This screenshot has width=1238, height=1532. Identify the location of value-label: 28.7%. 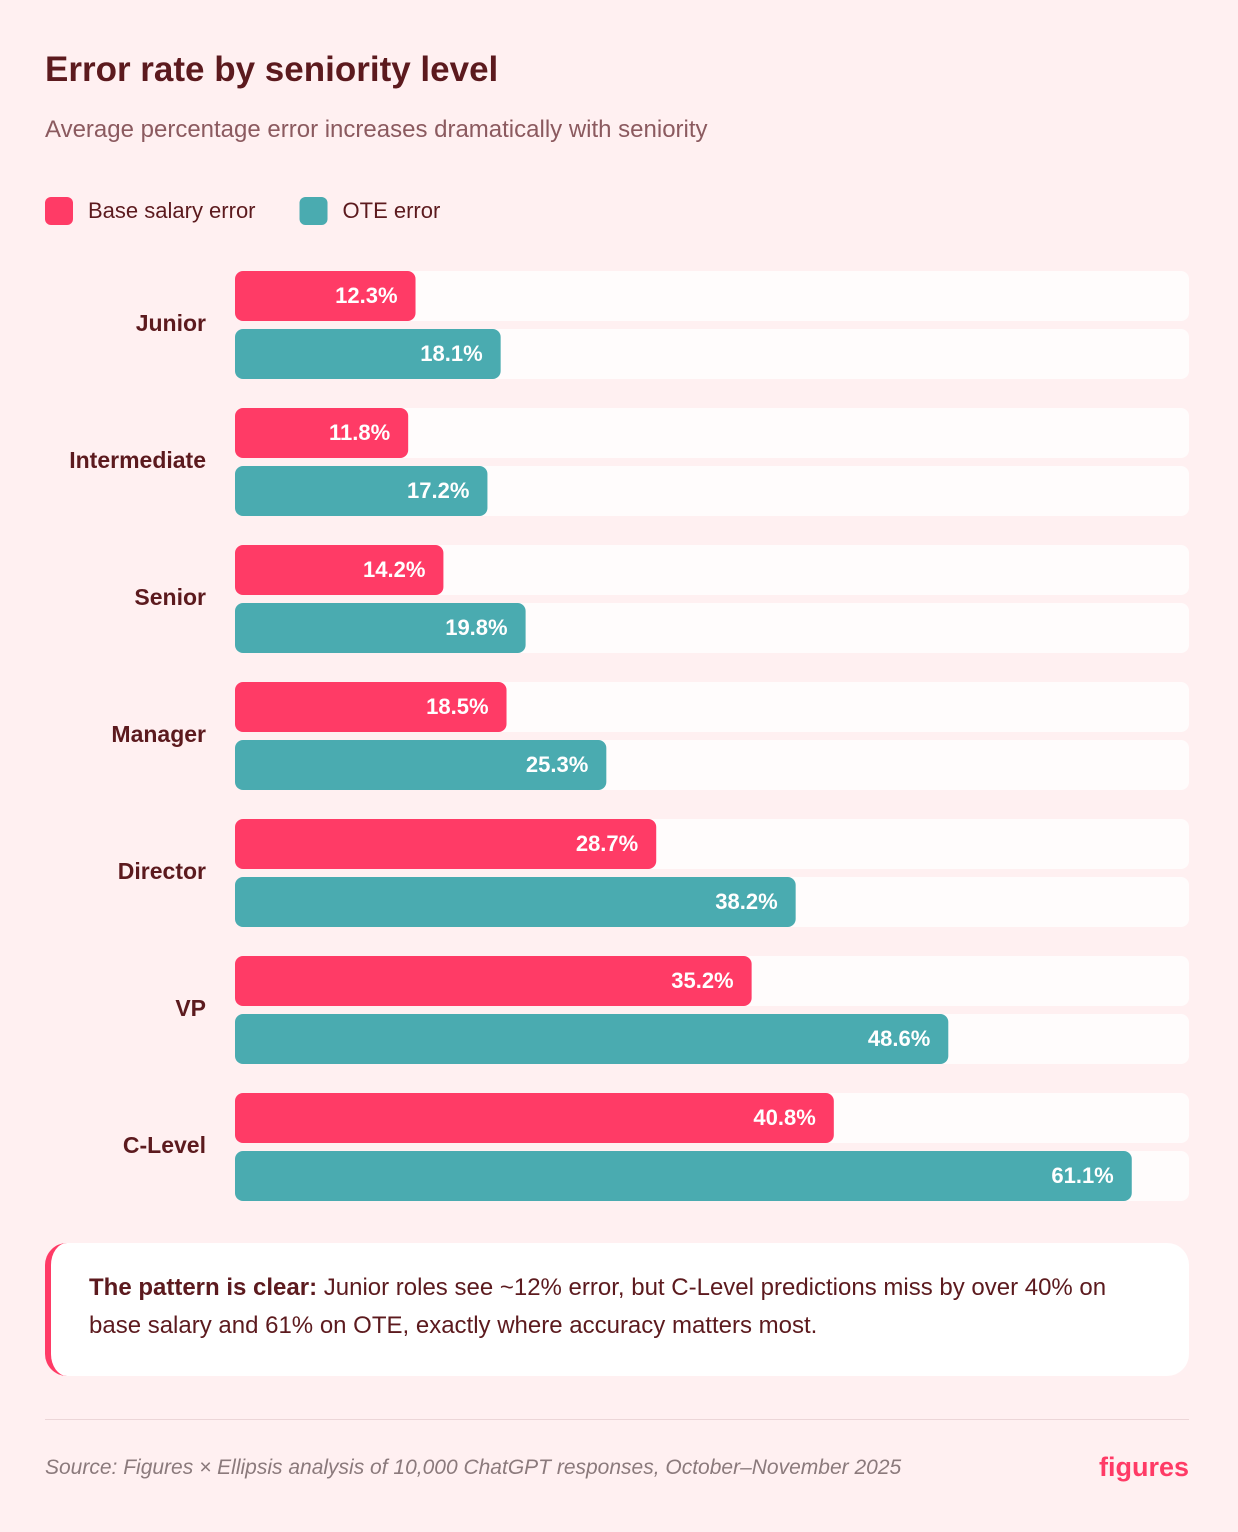
(607, 843).